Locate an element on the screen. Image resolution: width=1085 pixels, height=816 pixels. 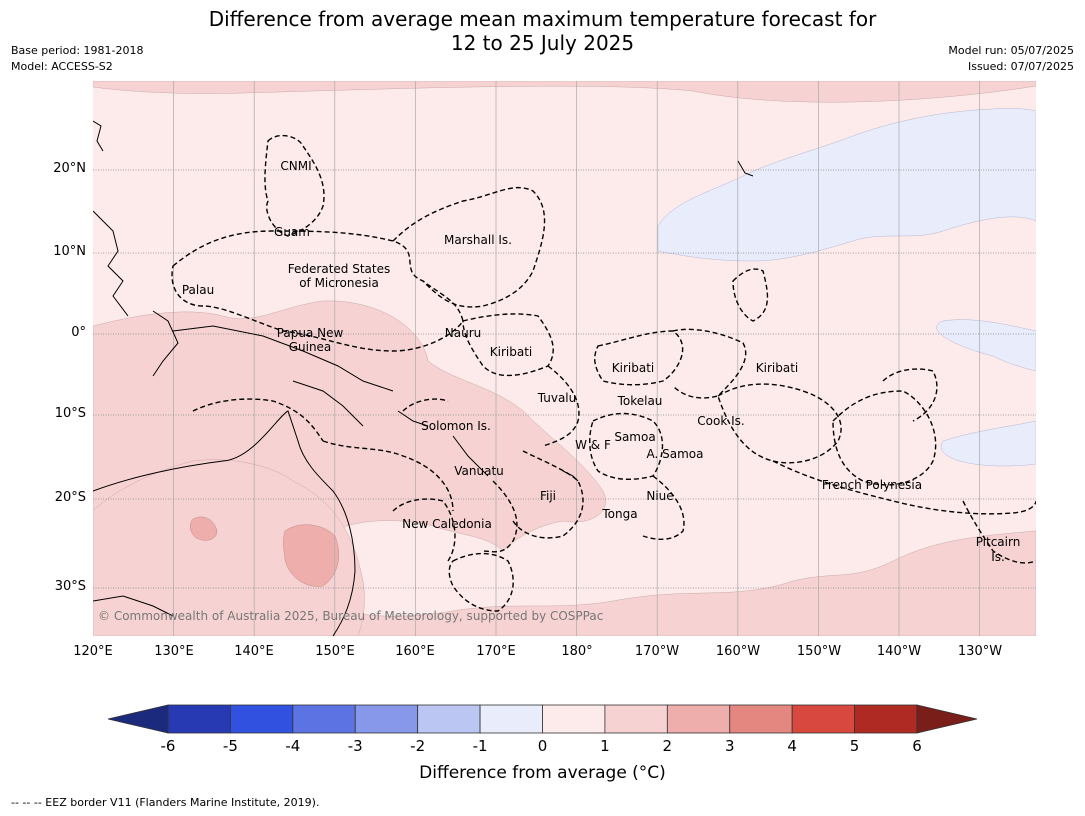
label-png-1: Papua New is located at coordinates (310, 333).